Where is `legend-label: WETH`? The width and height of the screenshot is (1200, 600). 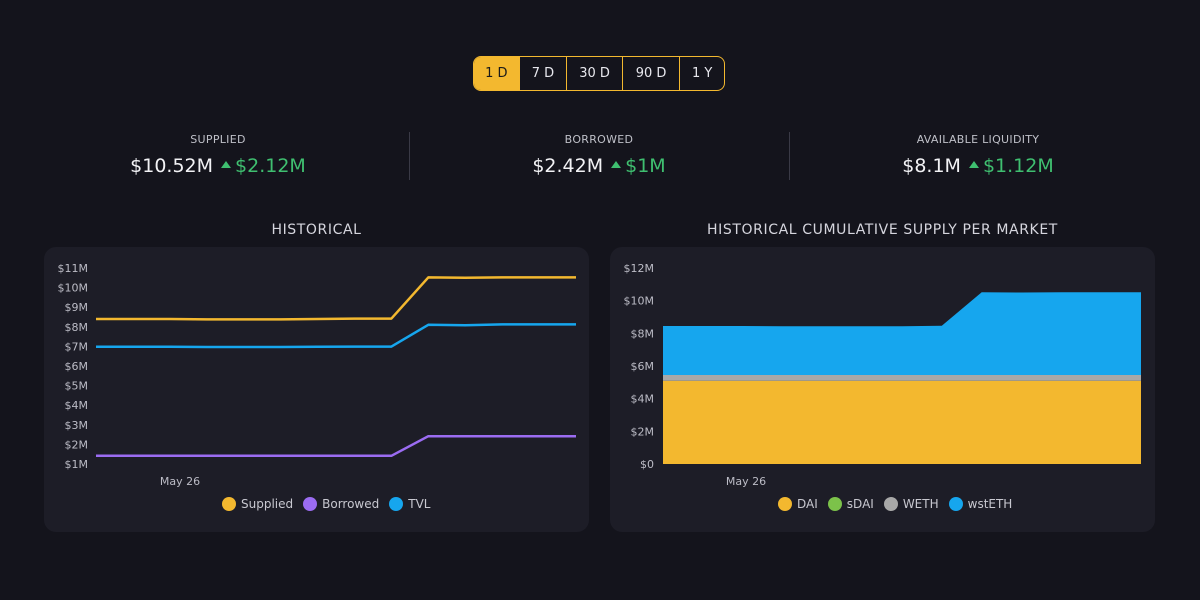 legend-label: WETH is located at coordinates (920, 504).